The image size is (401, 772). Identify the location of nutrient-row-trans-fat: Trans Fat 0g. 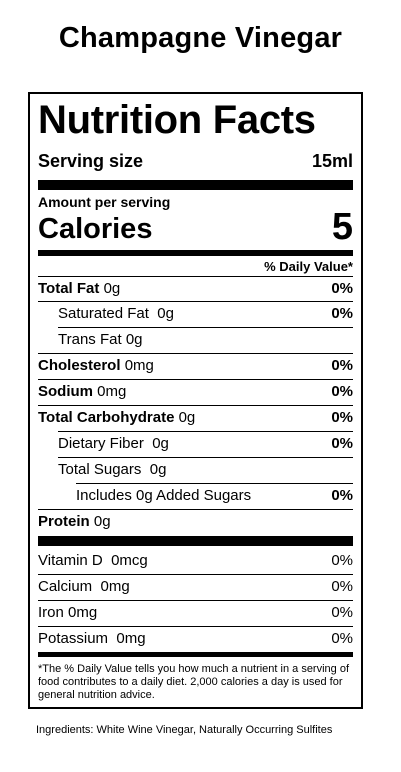
(205, 339).